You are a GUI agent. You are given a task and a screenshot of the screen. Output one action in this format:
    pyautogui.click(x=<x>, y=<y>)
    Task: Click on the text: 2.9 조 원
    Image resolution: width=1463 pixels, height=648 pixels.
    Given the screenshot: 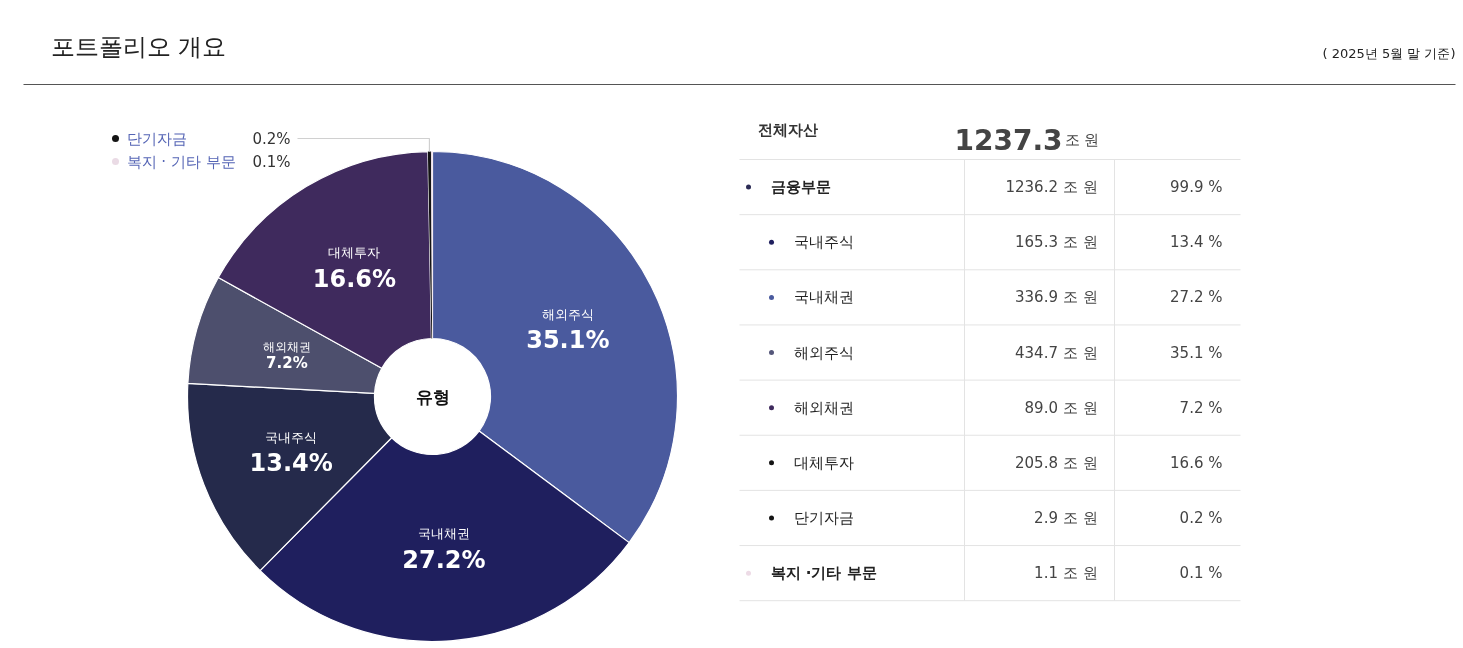 What is the action you would take?
    pyautogui.click(x=1066, y=517)
    